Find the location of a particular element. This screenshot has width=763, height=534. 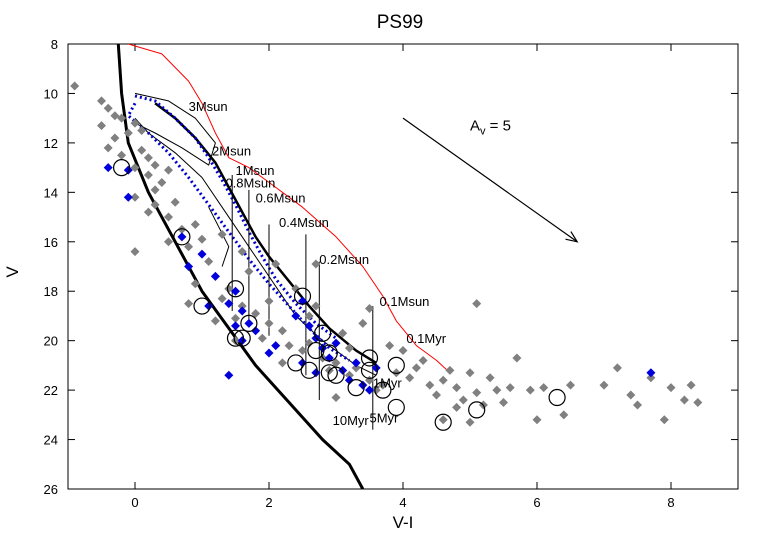

track-label: 5Myr is located at coordinates (385, 417).